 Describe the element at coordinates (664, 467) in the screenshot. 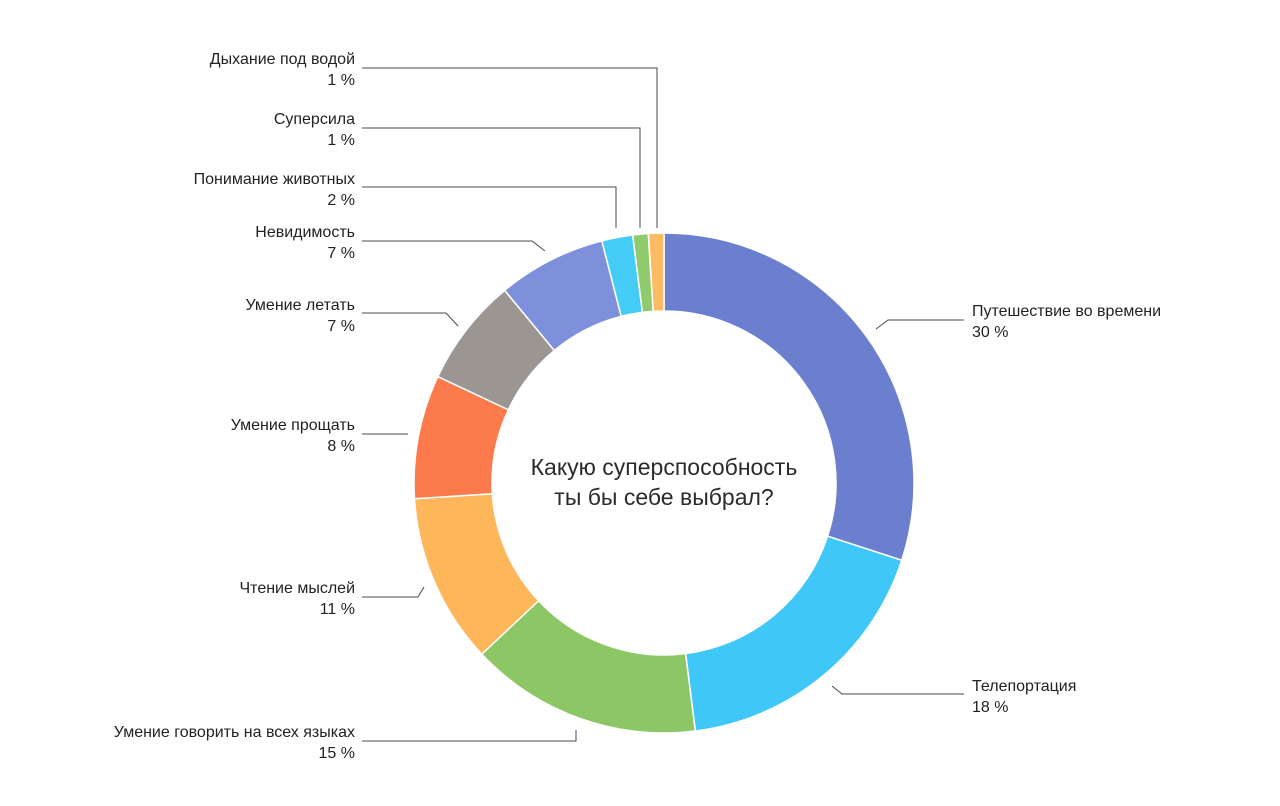

I see `chart-title-line-1: Какую суперспособность` at that location.